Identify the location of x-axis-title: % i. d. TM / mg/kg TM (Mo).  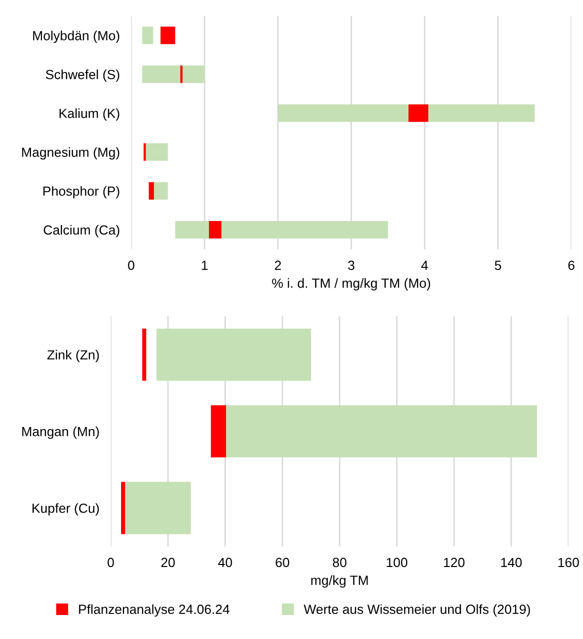
(351, 284).